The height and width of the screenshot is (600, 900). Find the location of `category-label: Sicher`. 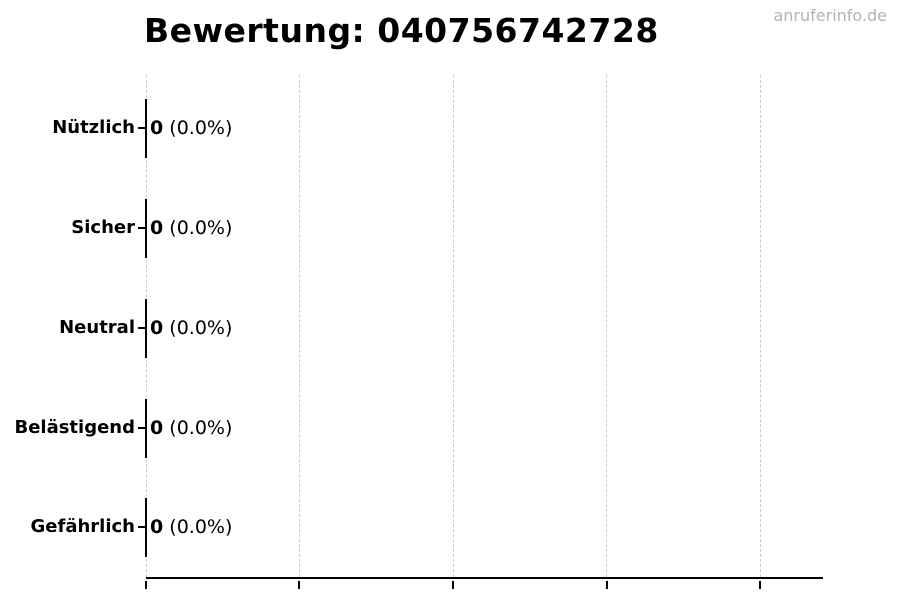

category-label: Sicher is located at coordinates (103, 227).